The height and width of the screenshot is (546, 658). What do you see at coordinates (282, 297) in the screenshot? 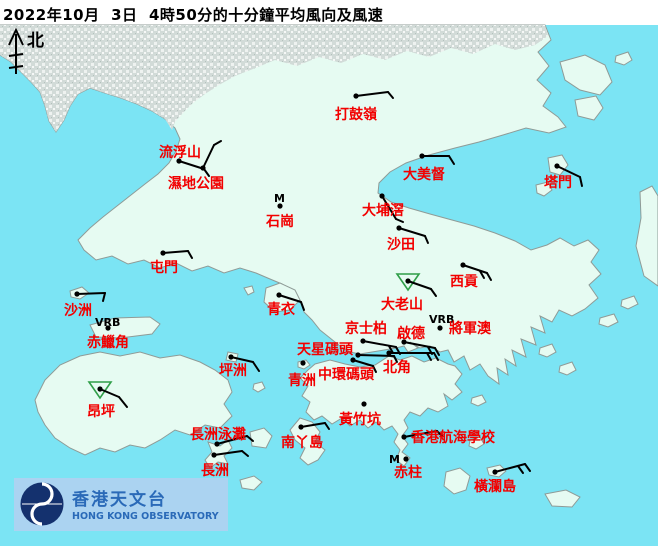
I see `tsing-yi-island` at bounding box center [282, 297].